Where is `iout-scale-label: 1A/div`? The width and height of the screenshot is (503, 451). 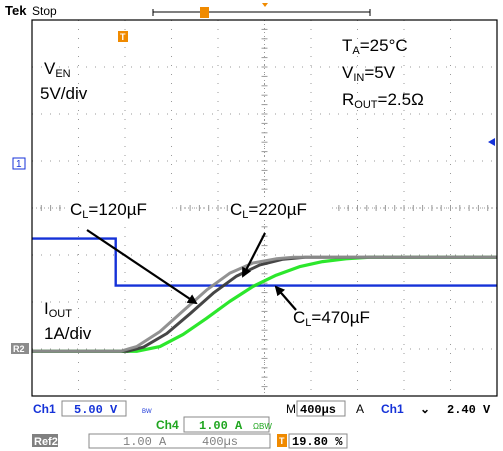 iout-scale-label: 1A/div is located at coordinates (68, 333).